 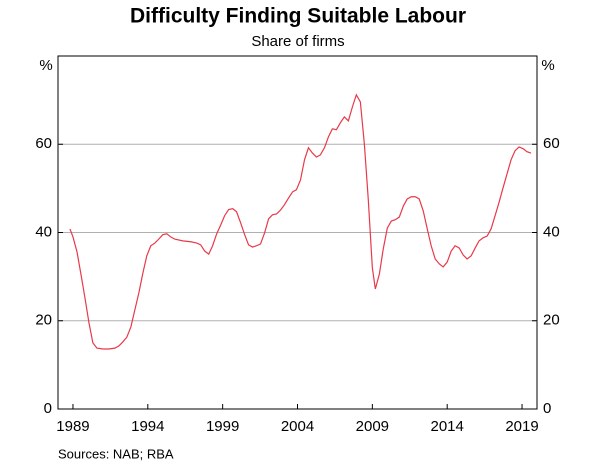 I want to click on y-axis-unit: %, so click(x=45, y=65).